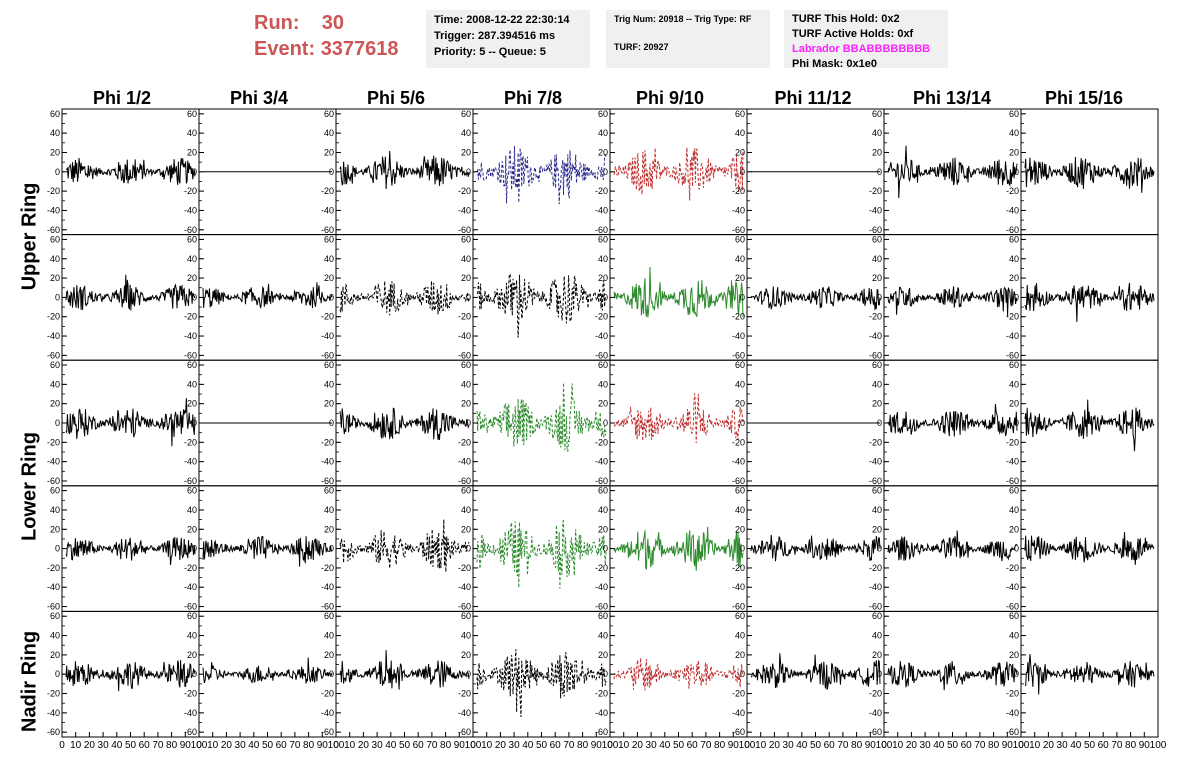  I want to click on panel-r3-c1: -60 -40 -20 0 20 40 60, so click(260, 548).